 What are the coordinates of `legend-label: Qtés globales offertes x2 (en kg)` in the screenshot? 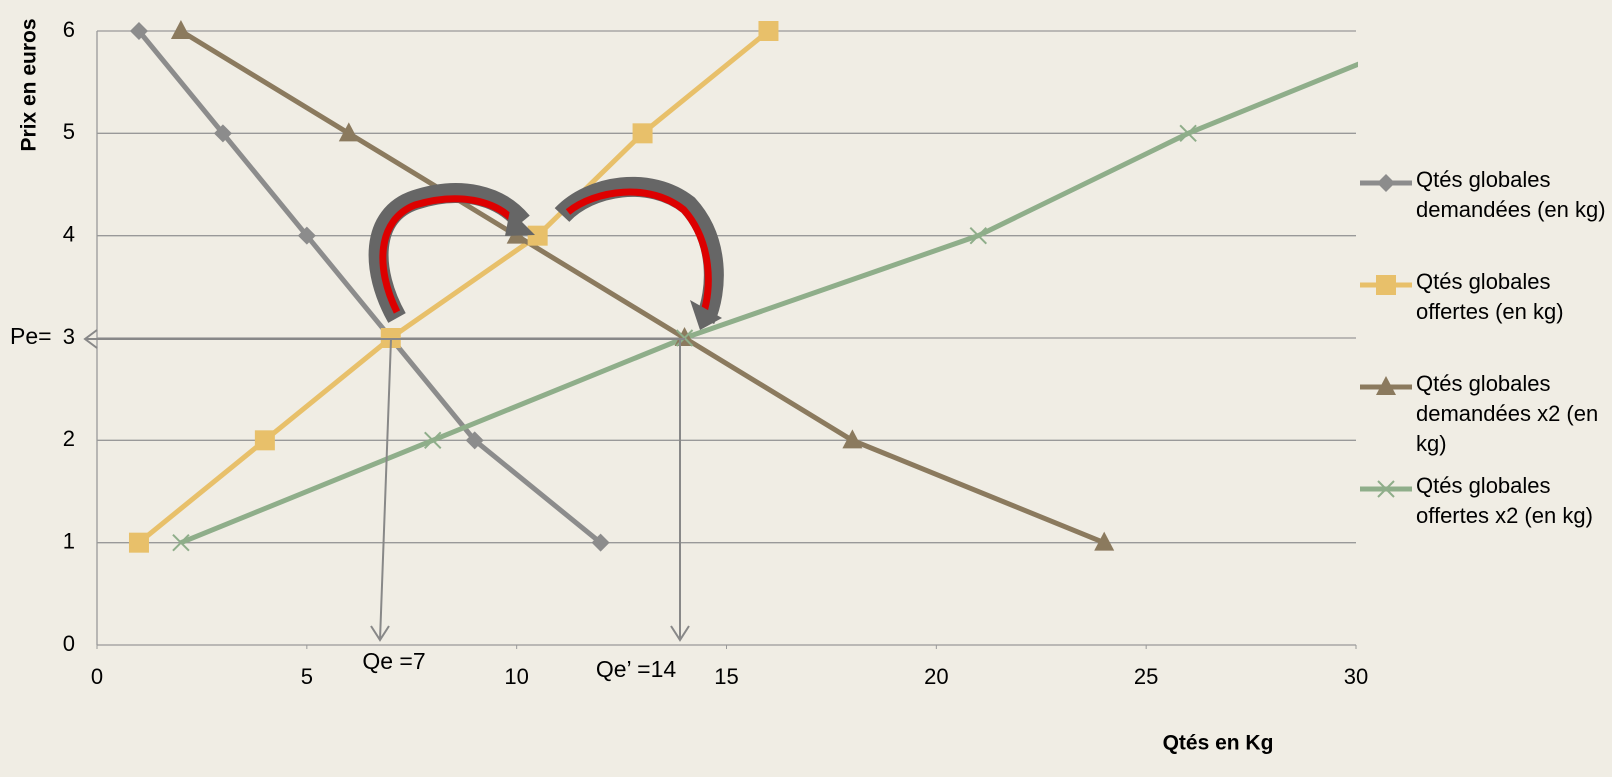 It's located at (1504, 500).